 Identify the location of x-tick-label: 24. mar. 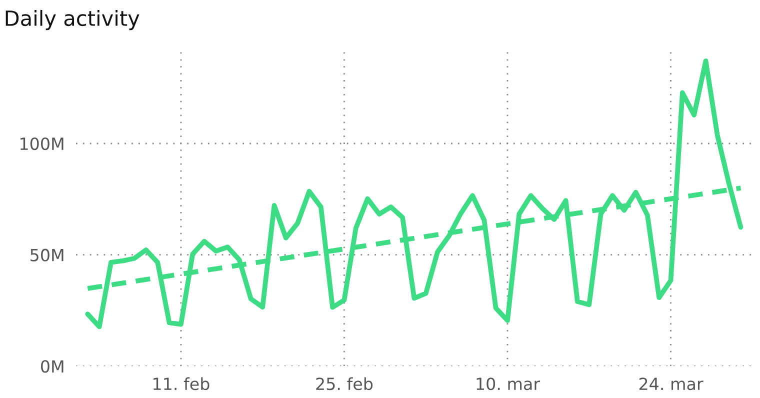
(671, 384).